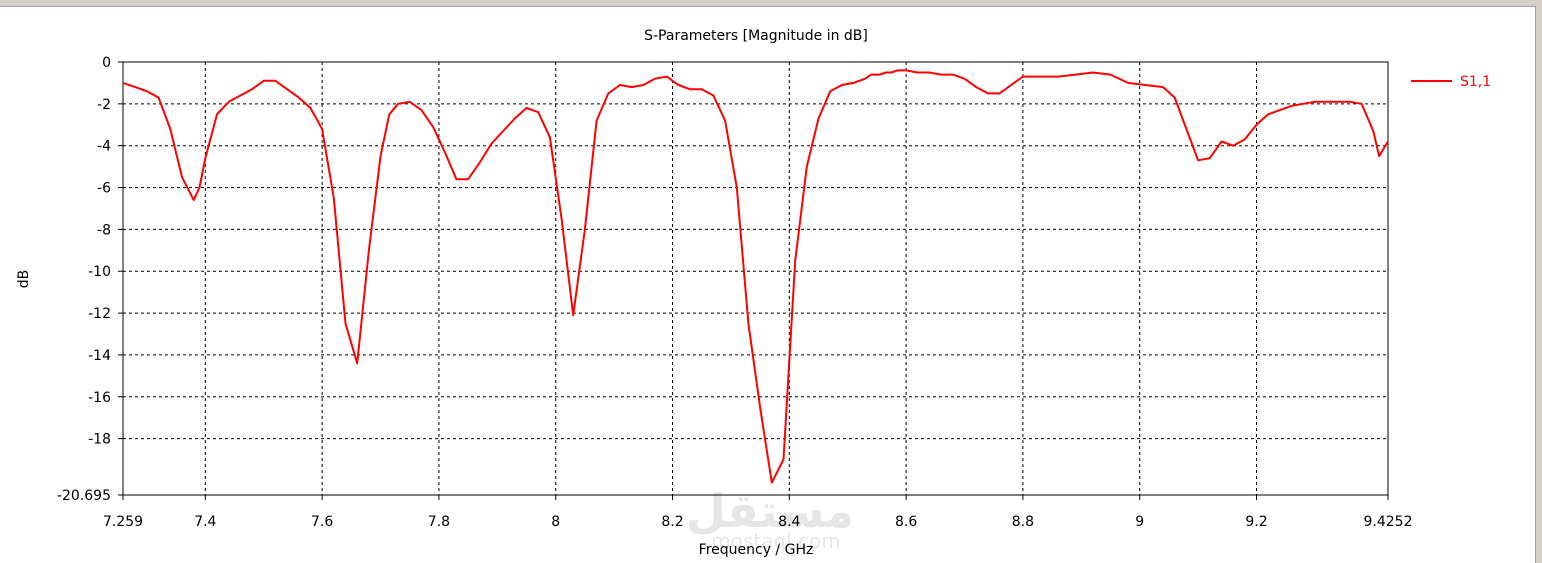  Describe the element at coordinates (99, 356) in the screenshot. I see `y-tick-label: -14` at that location.